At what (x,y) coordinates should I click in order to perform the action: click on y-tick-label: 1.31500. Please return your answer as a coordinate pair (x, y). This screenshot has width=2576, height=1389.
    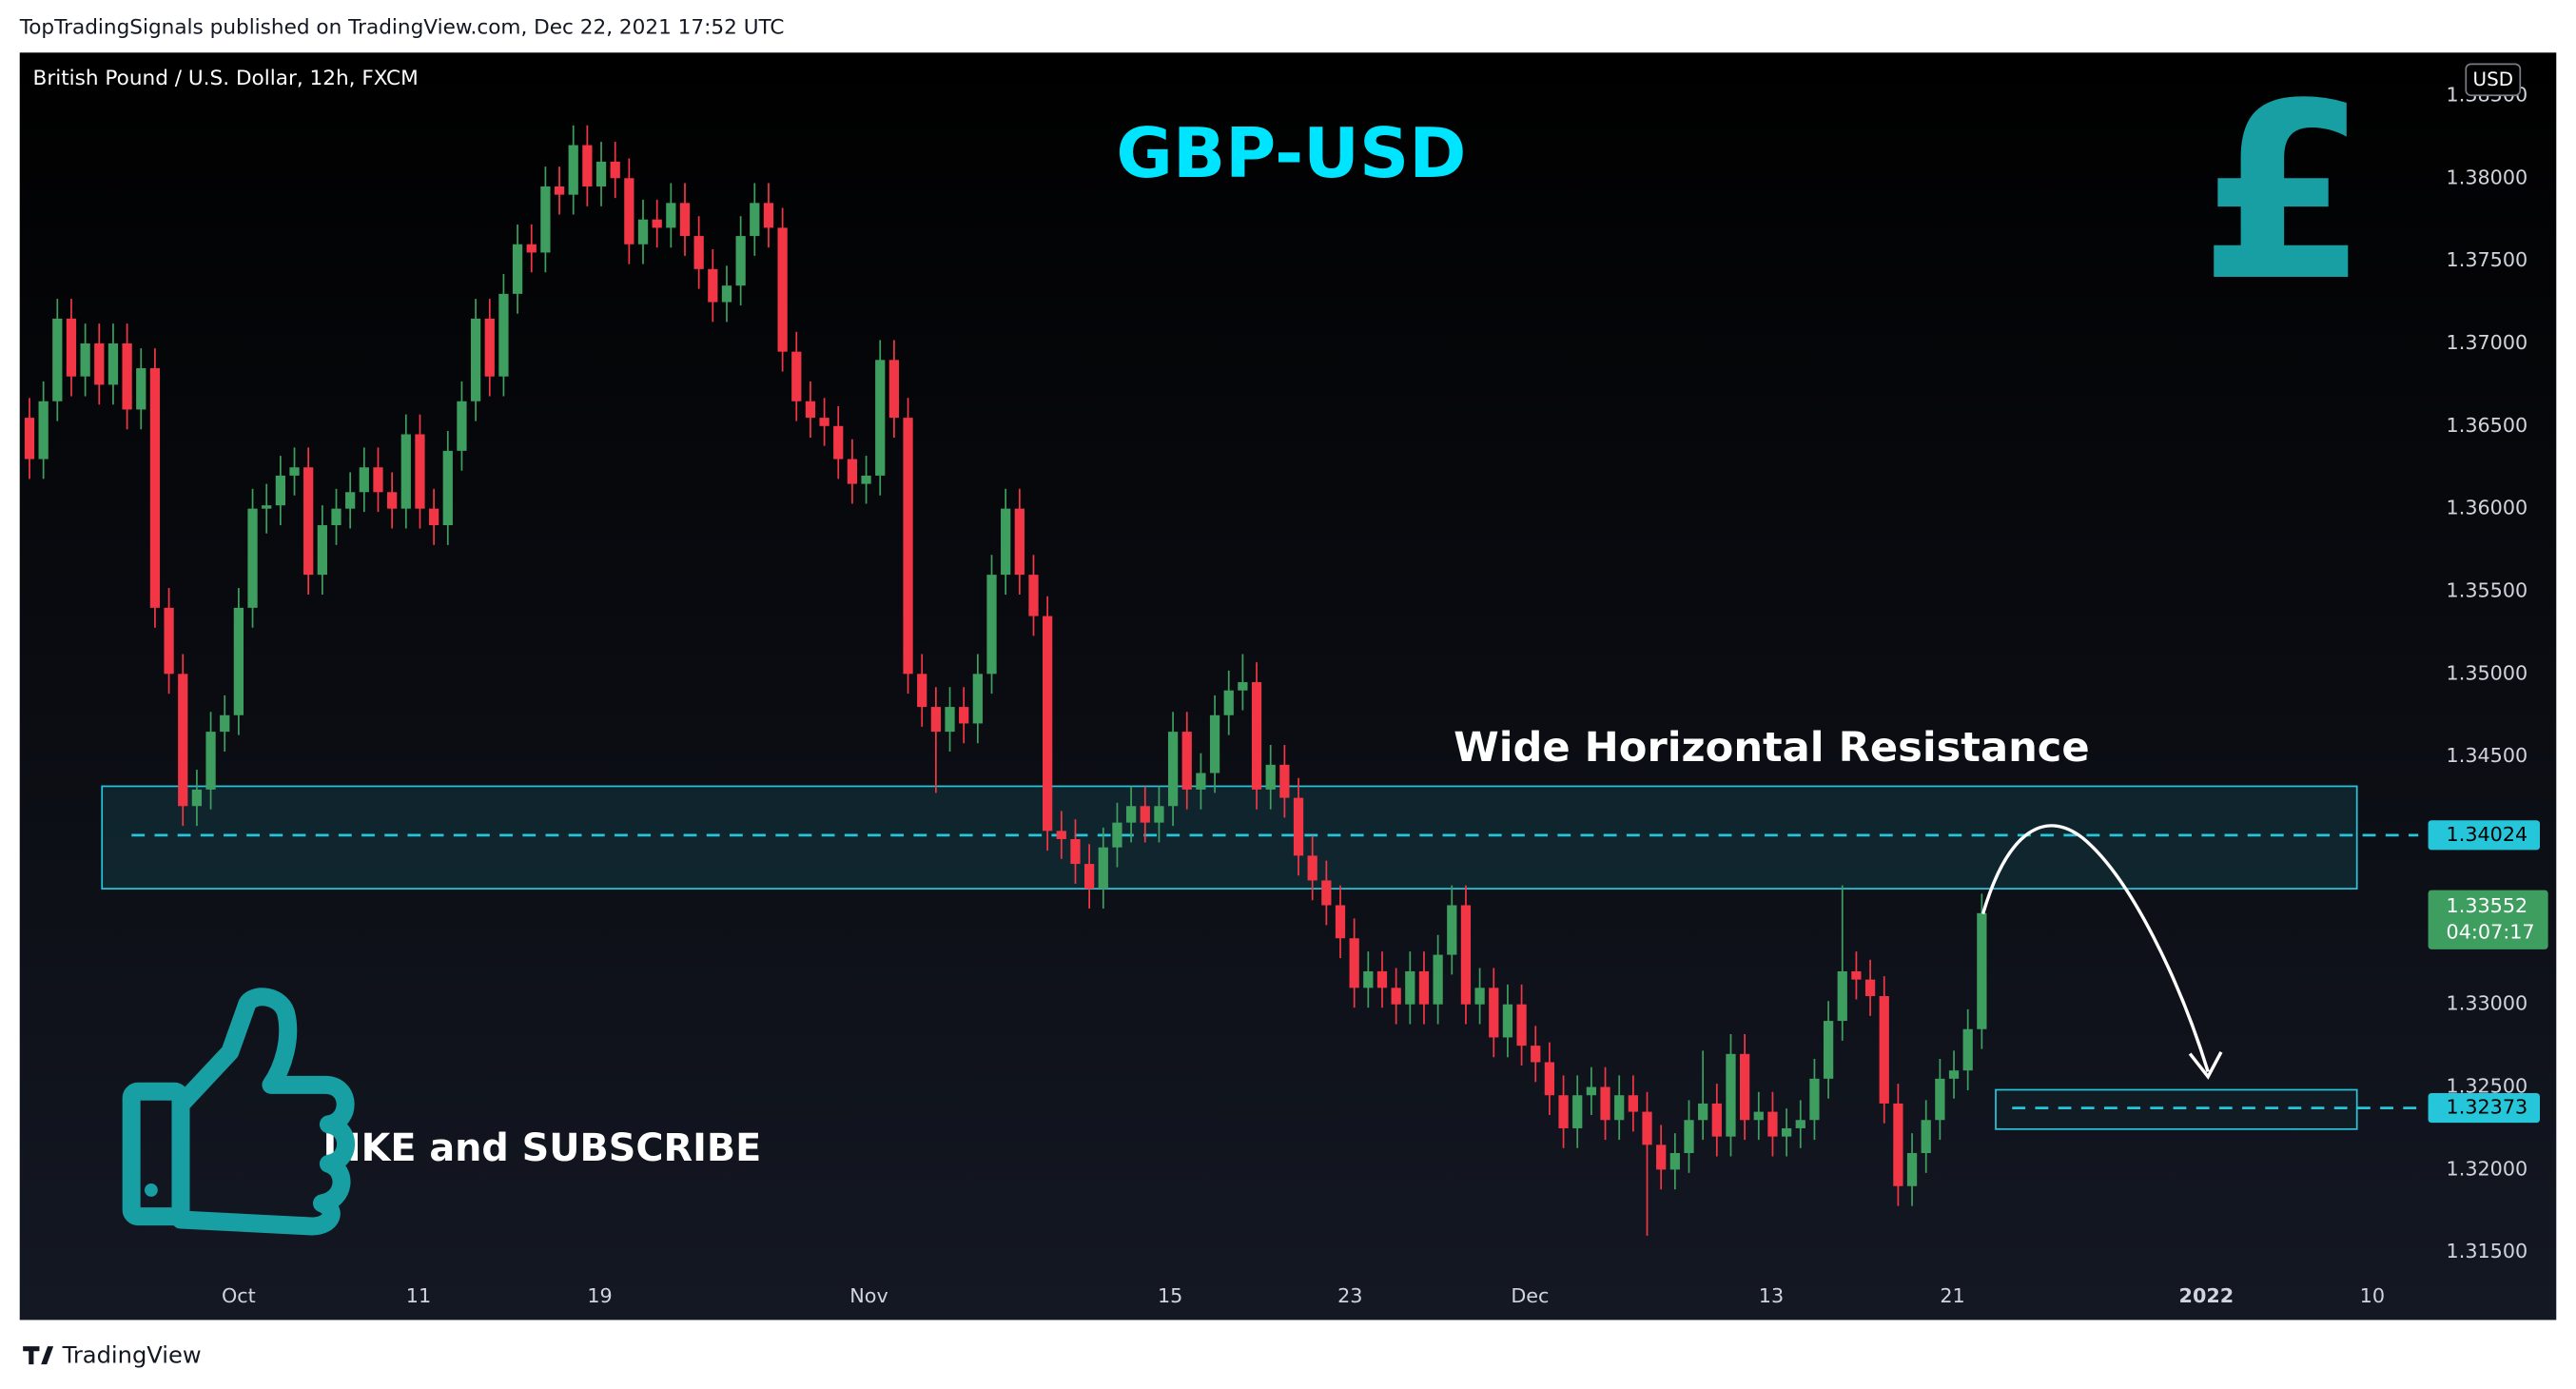
    Looking at the image, I should click on (2487, 1251).